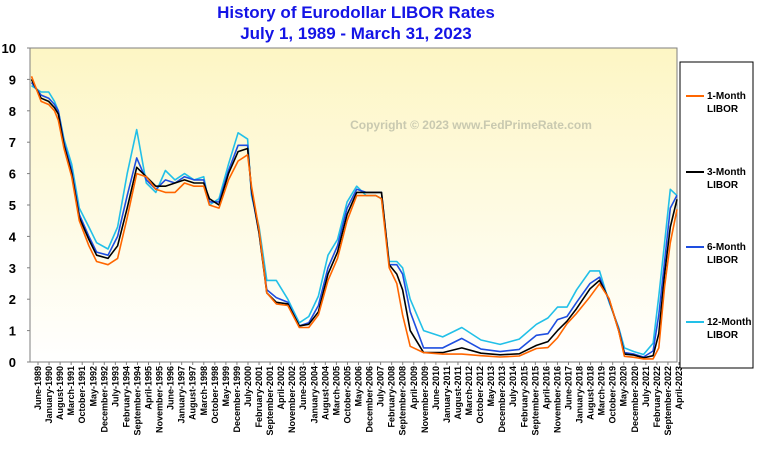 Image resolution: width=760 pixels, height=460 pixels. What do you see at coordinates (171, 388) in the screenshot?
I see `x-tick-label: June-1996` at bounding box center [171, 388].